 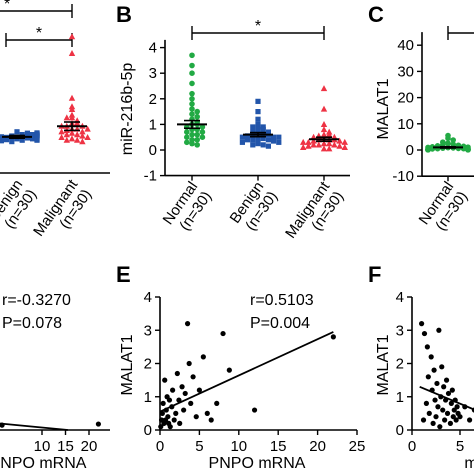 I want to click on panel-e-regression-line, so click(x=246, y=372).